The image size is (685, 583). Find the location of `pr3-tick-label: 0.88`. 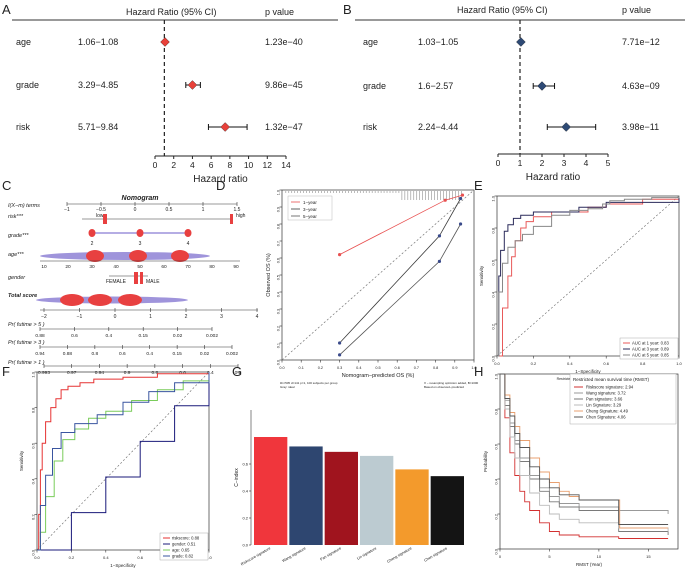

pr3-tick-label: 0.88 is located at coordinates (68, 354).